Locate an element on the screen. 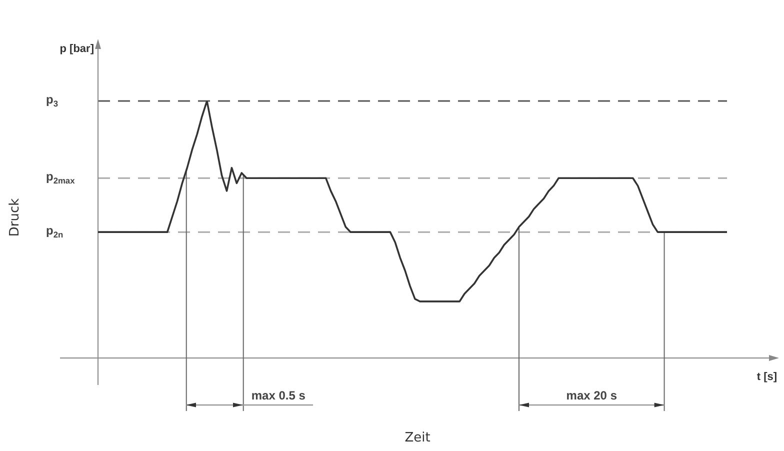 Image resolution: width=784 pixels, height=451 pixels. text: Druck is located at coordinates (14, 217).